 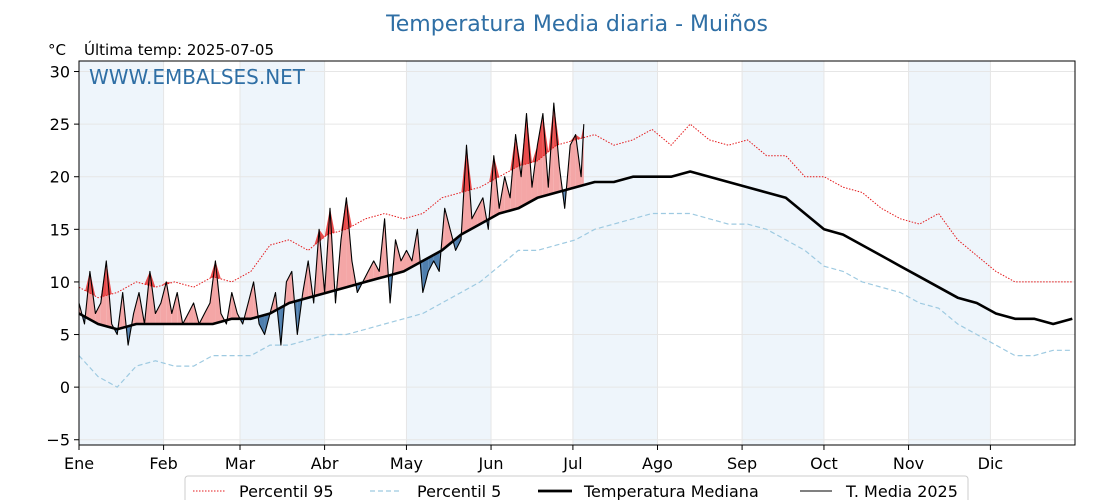 I want to click on legend-label-p5: Percentil 5, so click(x=459, y=491).